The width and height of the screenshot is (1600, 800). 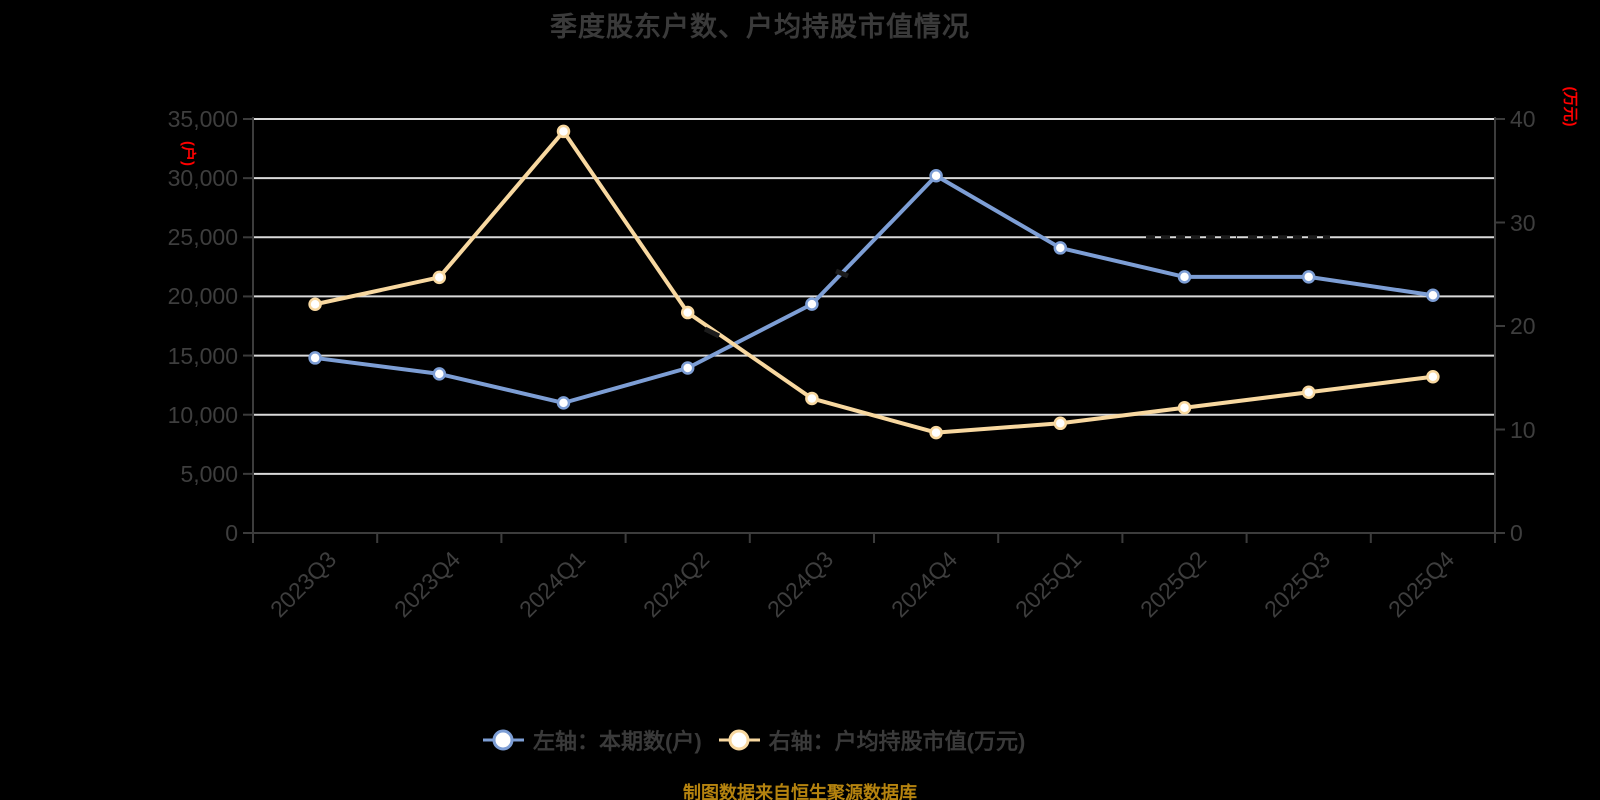 I want to click on data-source-note: 制图数据来自恒生聚源数据库, so click(x=800, y=791).